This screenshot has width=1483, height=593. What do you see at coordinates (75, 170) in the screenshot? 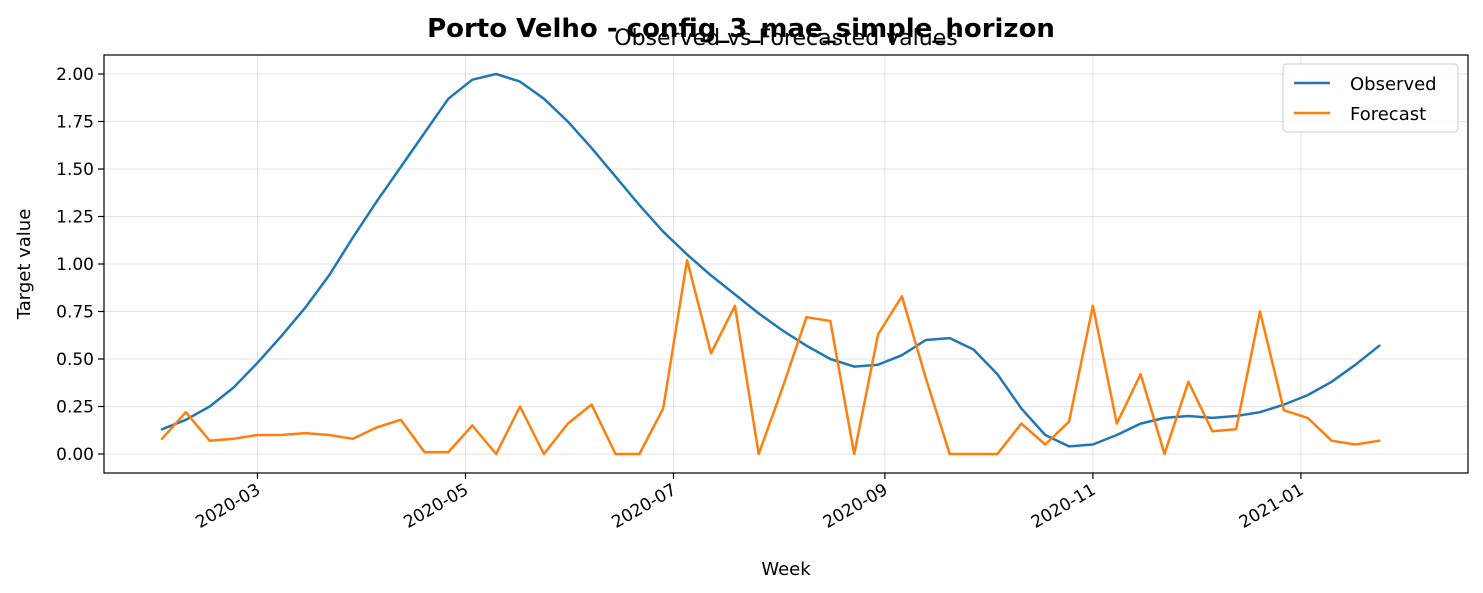
I see `y-tick-label: 1.50` at bounding box center [75, 170].